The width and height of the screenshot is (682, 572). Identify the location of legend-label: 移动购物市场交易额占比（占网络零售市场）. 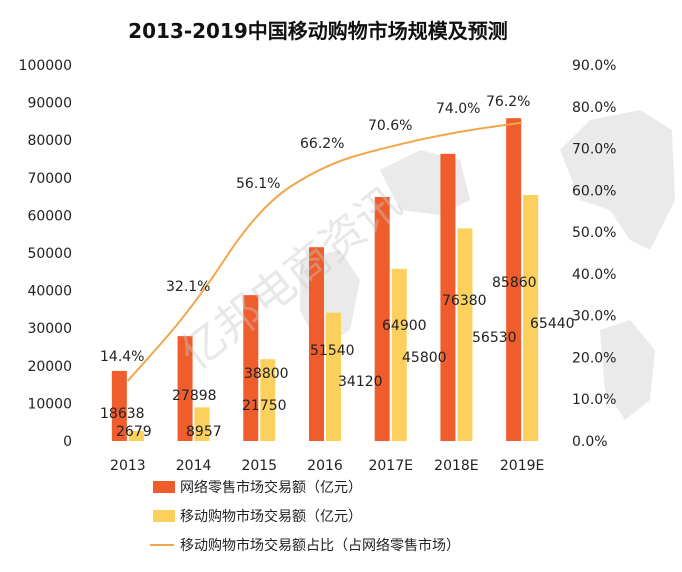
(320, 545).